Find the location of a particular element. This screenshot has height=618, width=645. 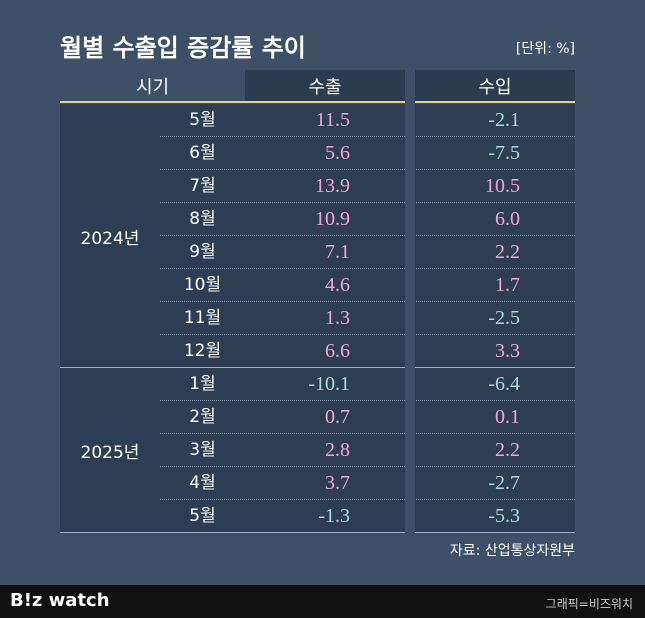

month-cell: 8월 is located at coordinates (202, 219).